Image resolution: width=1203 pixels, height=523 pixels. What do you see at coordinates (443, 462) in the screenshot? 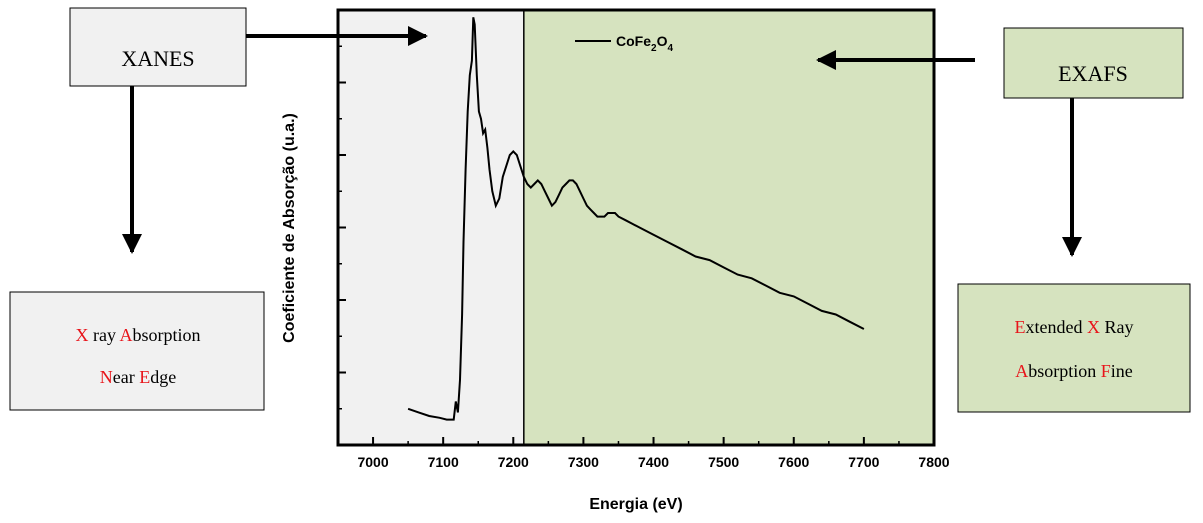
I see `x-tick-label-7100: 7100` at bounding box center [443, 462].